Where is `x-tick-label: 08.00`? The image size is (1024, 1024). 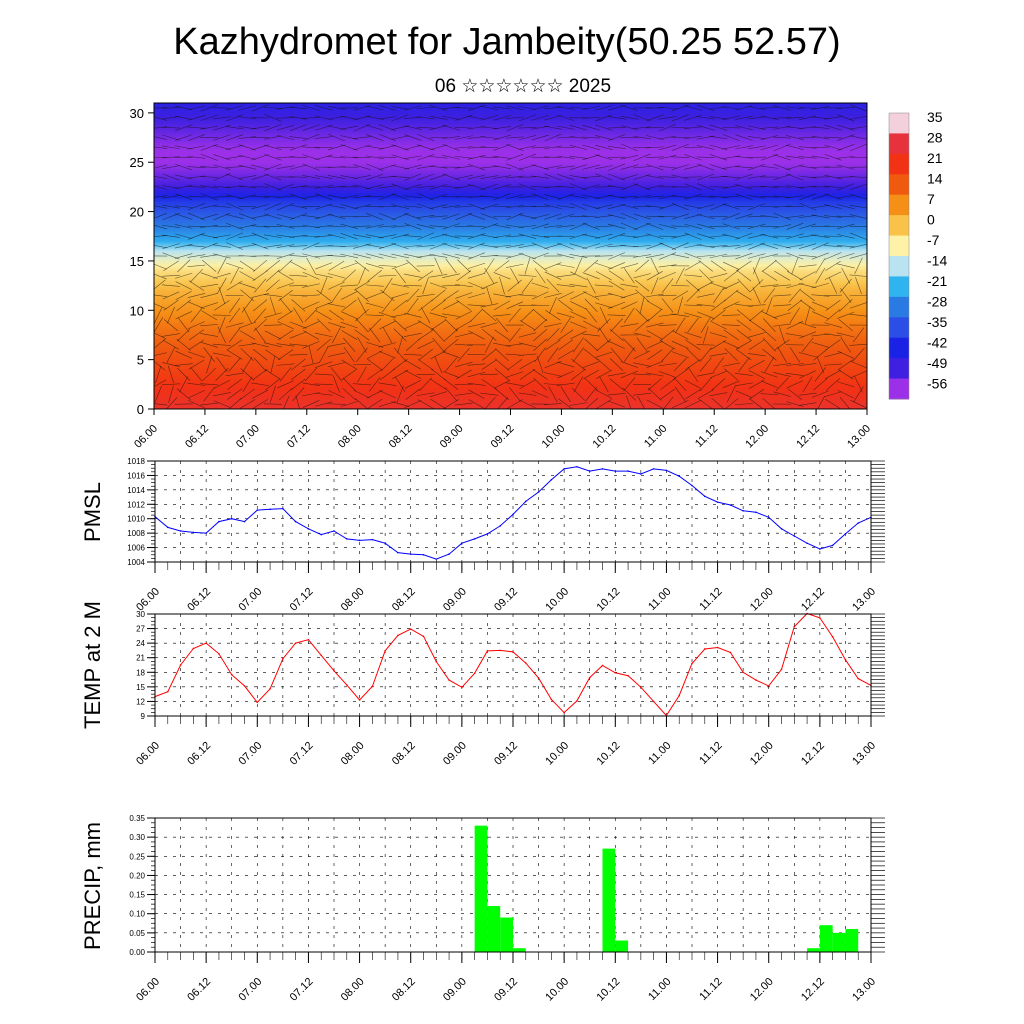
x-tick-label: 08.00 is located at coordinates (353, 754).